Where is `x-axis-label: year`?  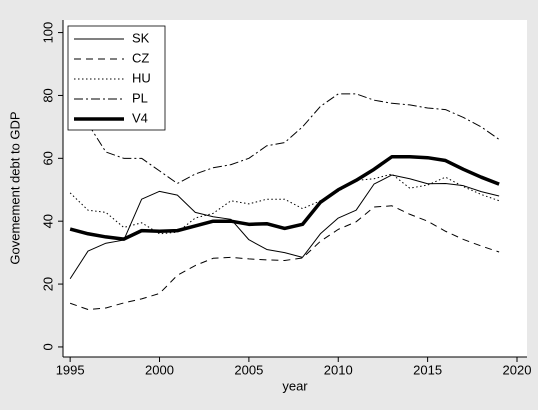
x-axis-label: year is located at coordinates (295, 385).